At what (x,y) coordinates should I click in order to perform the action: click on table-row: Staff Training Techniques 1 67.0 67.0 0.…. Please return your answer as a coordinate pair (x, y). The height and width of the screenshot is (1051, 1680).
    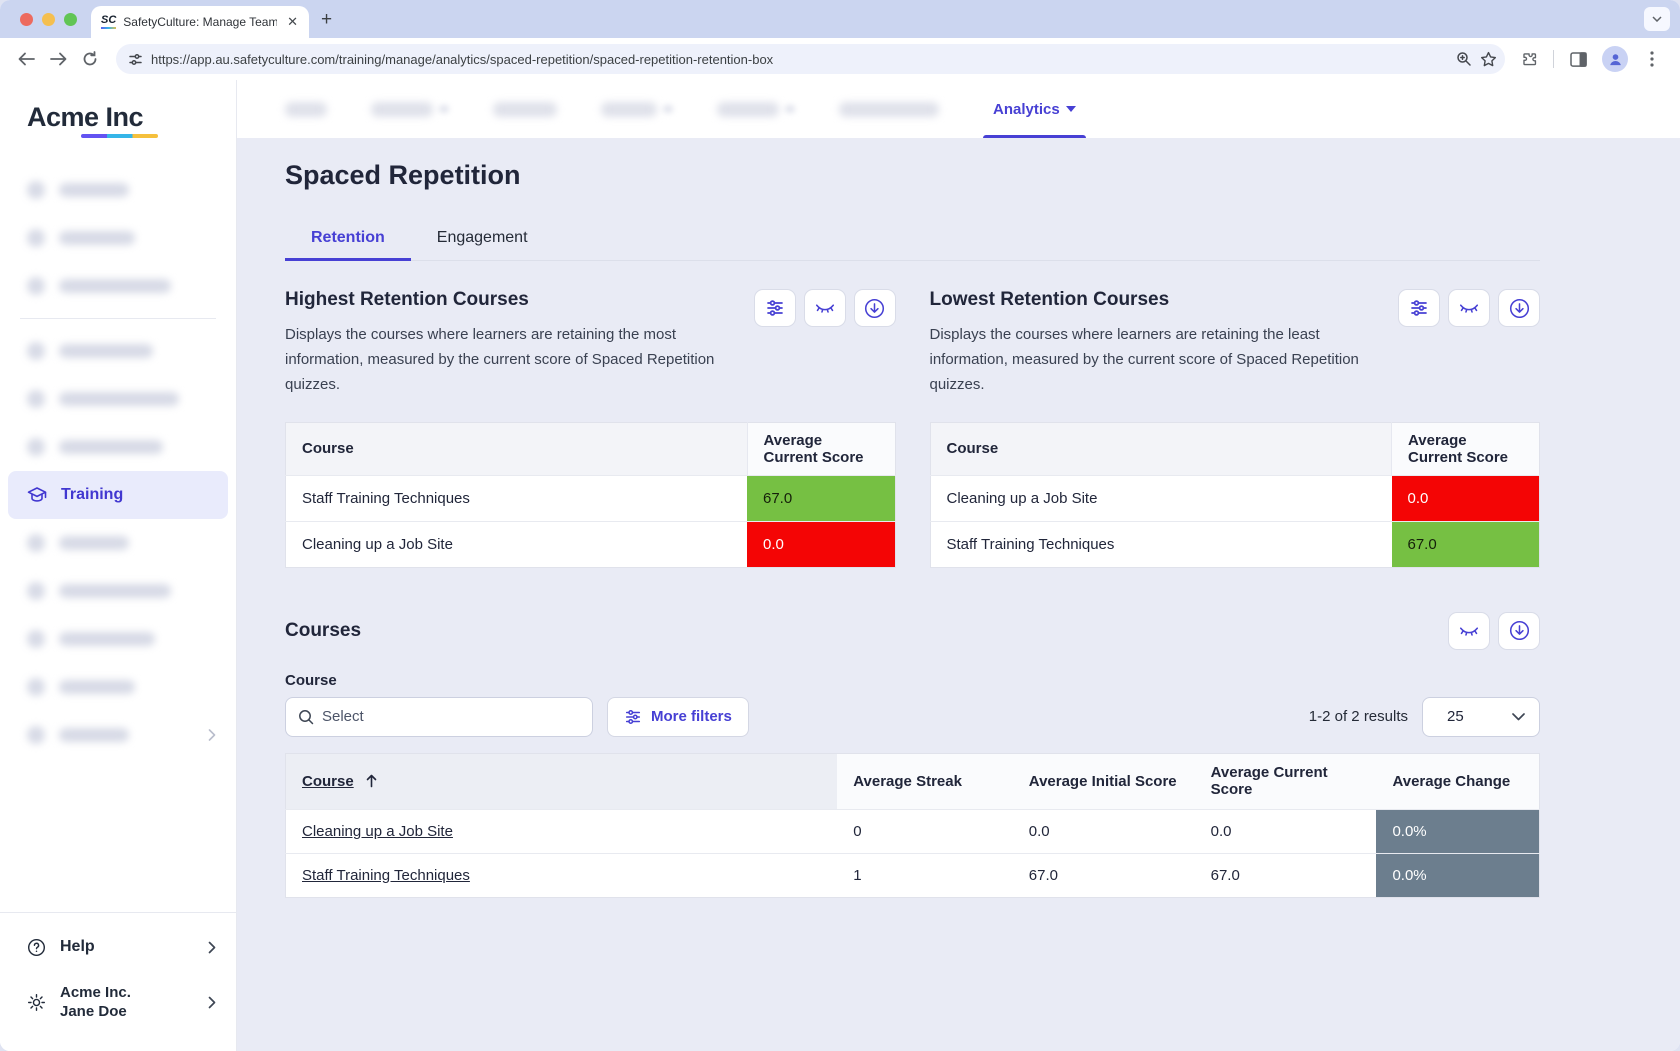
    Looking at the image, I should click on (912, 875).